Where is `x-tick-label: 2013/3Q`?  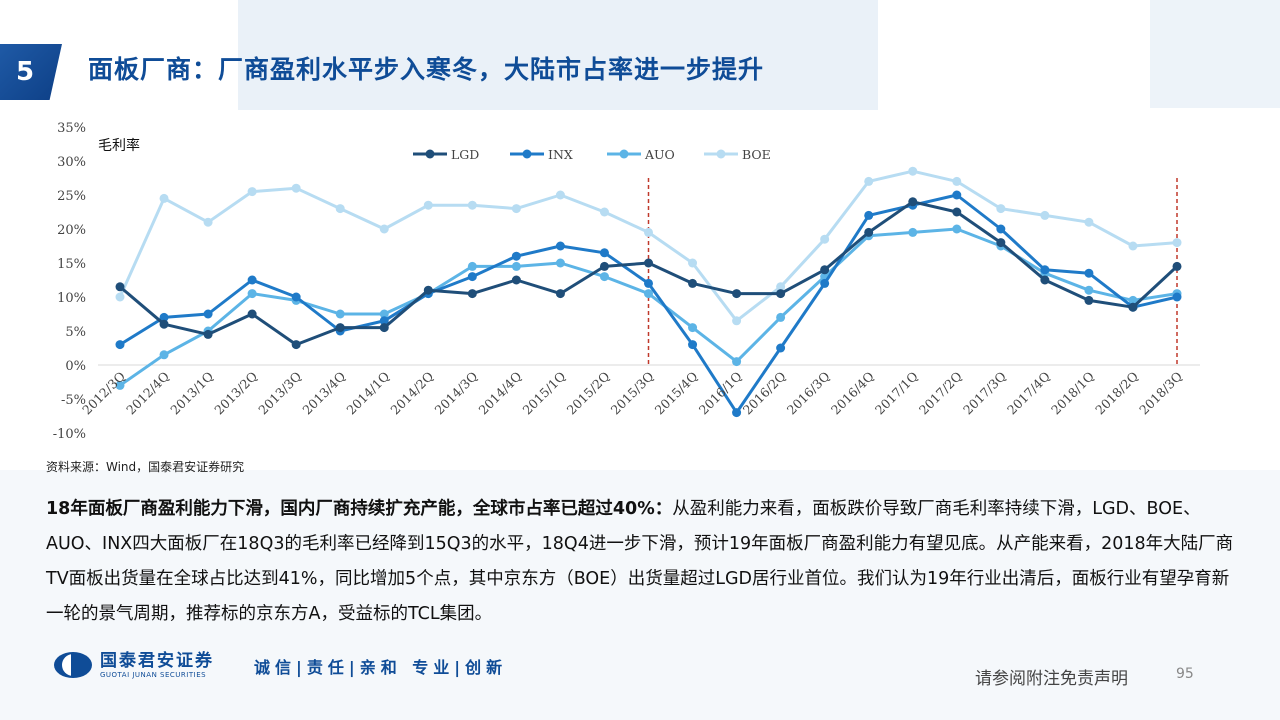 x-tick-label: 2013/3Q is located at coordinates (279, 393).